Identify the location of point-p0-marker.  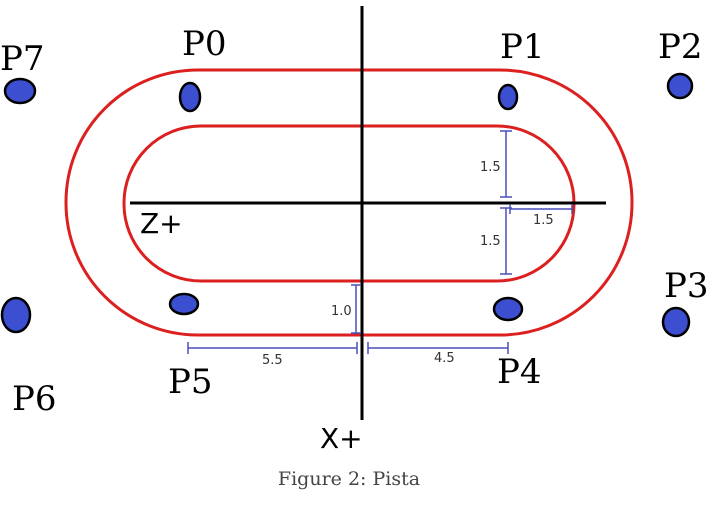
(190, 97).